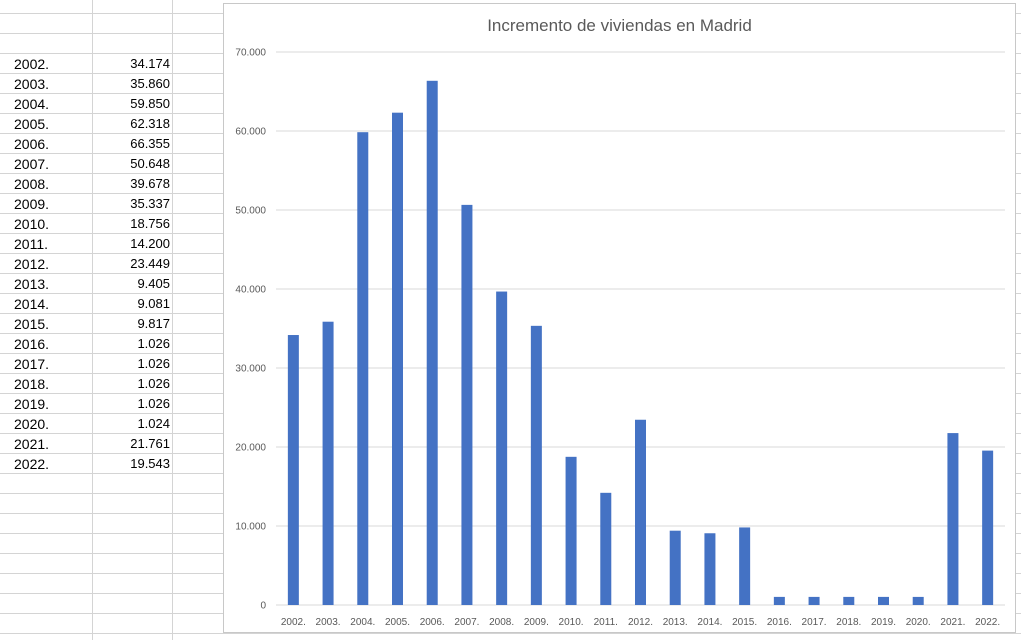 This screenshot has height=640, width=1021. Describe the element at coordinates (150, 443) in the screenshot. I see `table-cell-value: 21.761` at that location.